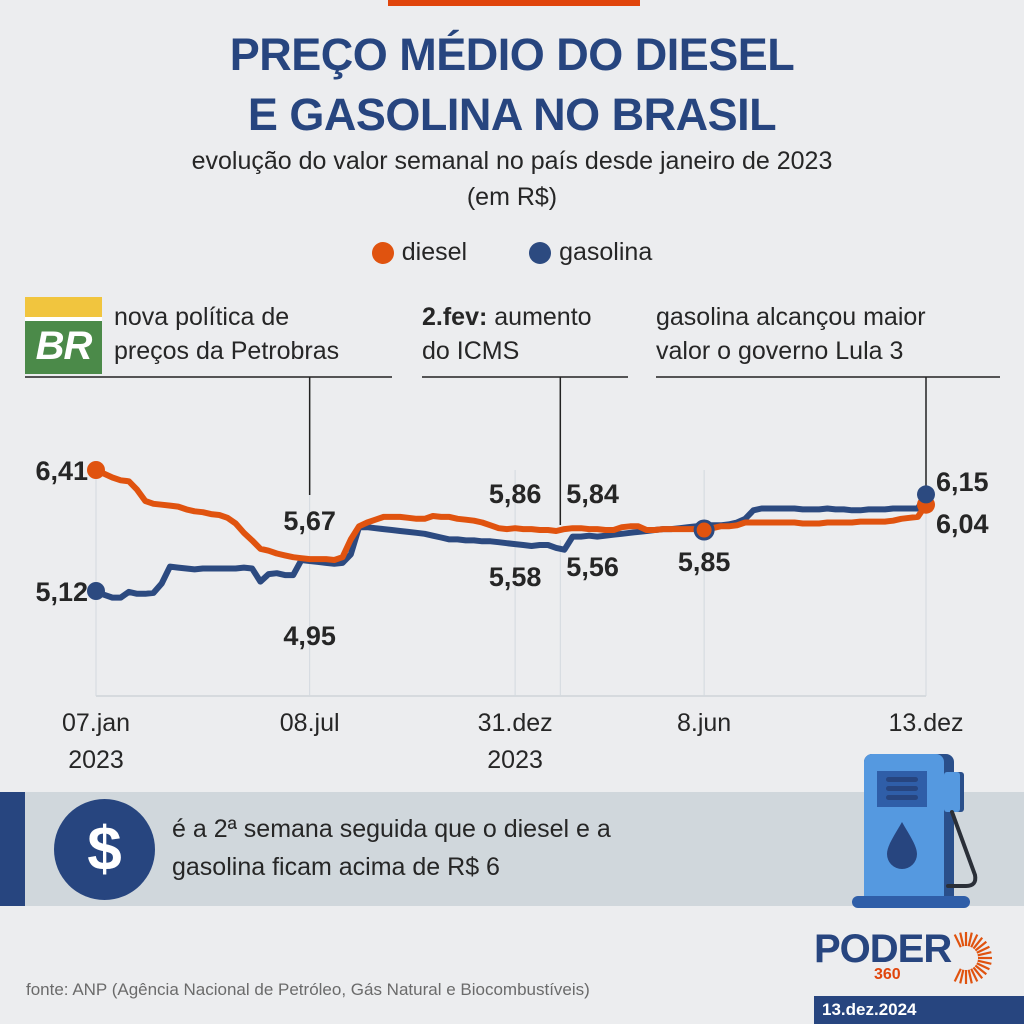  I want to click on poder360-subbrand: 360, so click(887, 974).